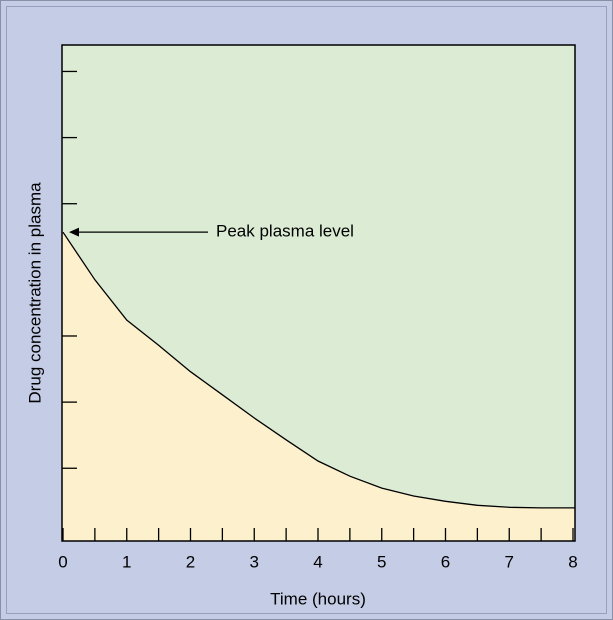 This screenshot has width=613, height=620. What do you see at coordinates (572, 561) in the screenshot?
I see `x-tick-label: 8` at bounding box center [572, 561].